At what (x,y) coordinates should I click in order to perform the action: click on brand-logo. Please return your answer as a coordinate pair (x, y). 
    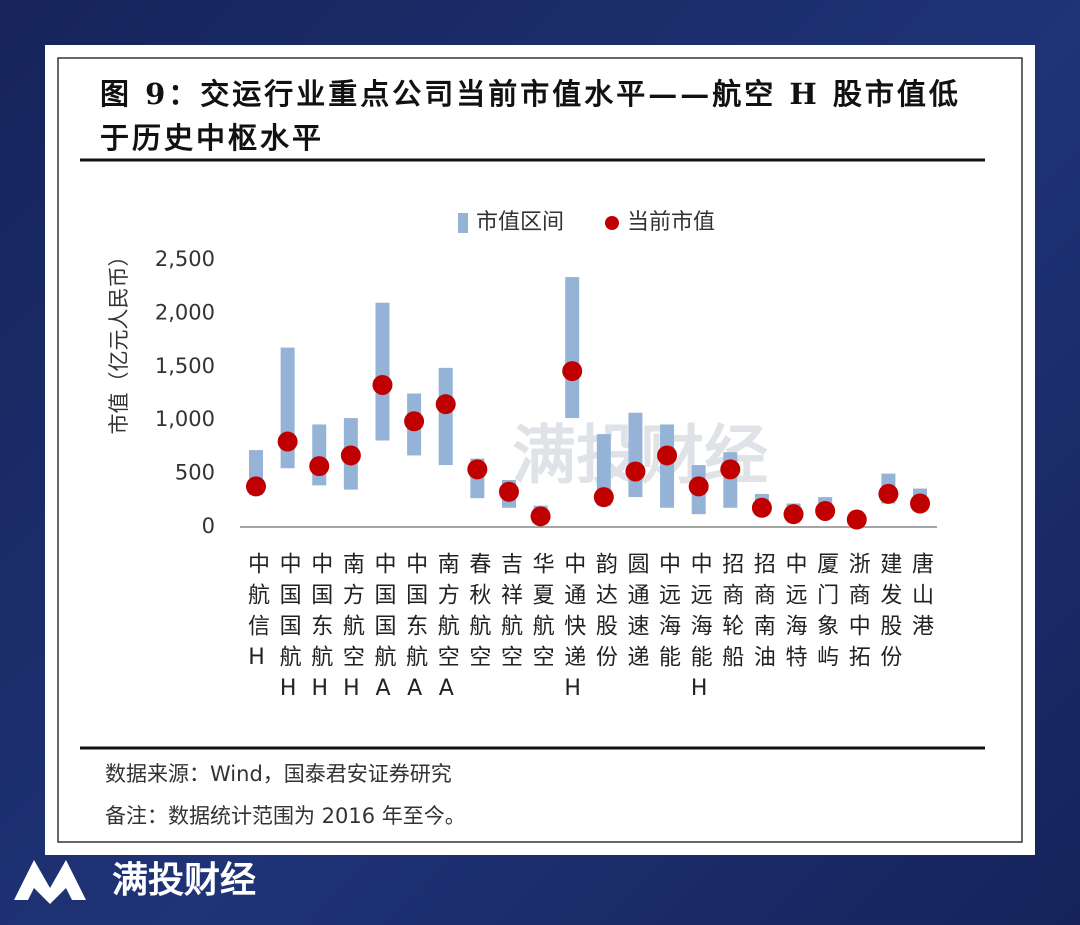
    Looking at the image, I should click on (50, 882).